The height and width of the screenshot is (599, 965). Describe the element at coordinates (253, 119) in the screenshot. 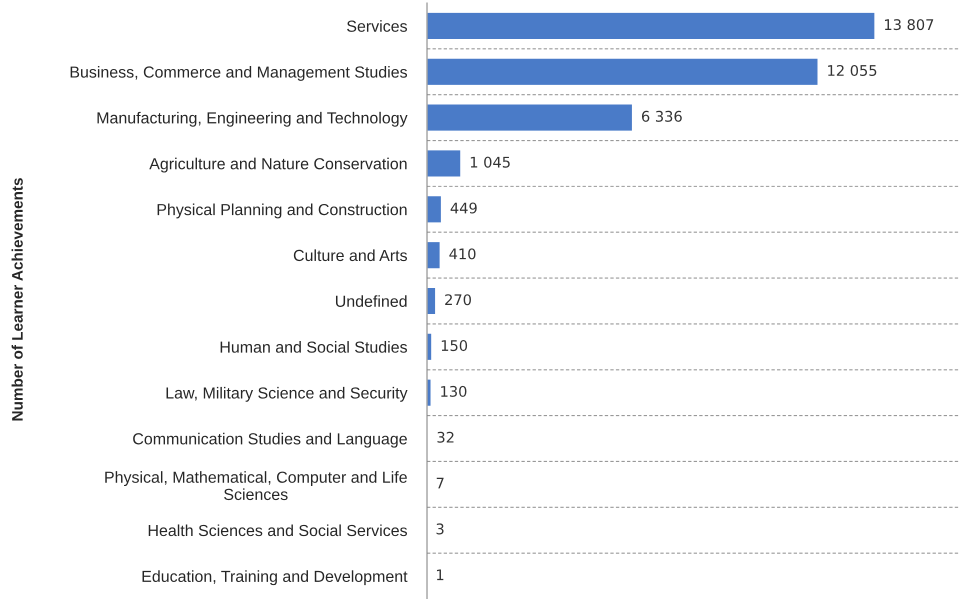

I see `y-tick-label: Manufacturing, Engineering and Technology` at that location.